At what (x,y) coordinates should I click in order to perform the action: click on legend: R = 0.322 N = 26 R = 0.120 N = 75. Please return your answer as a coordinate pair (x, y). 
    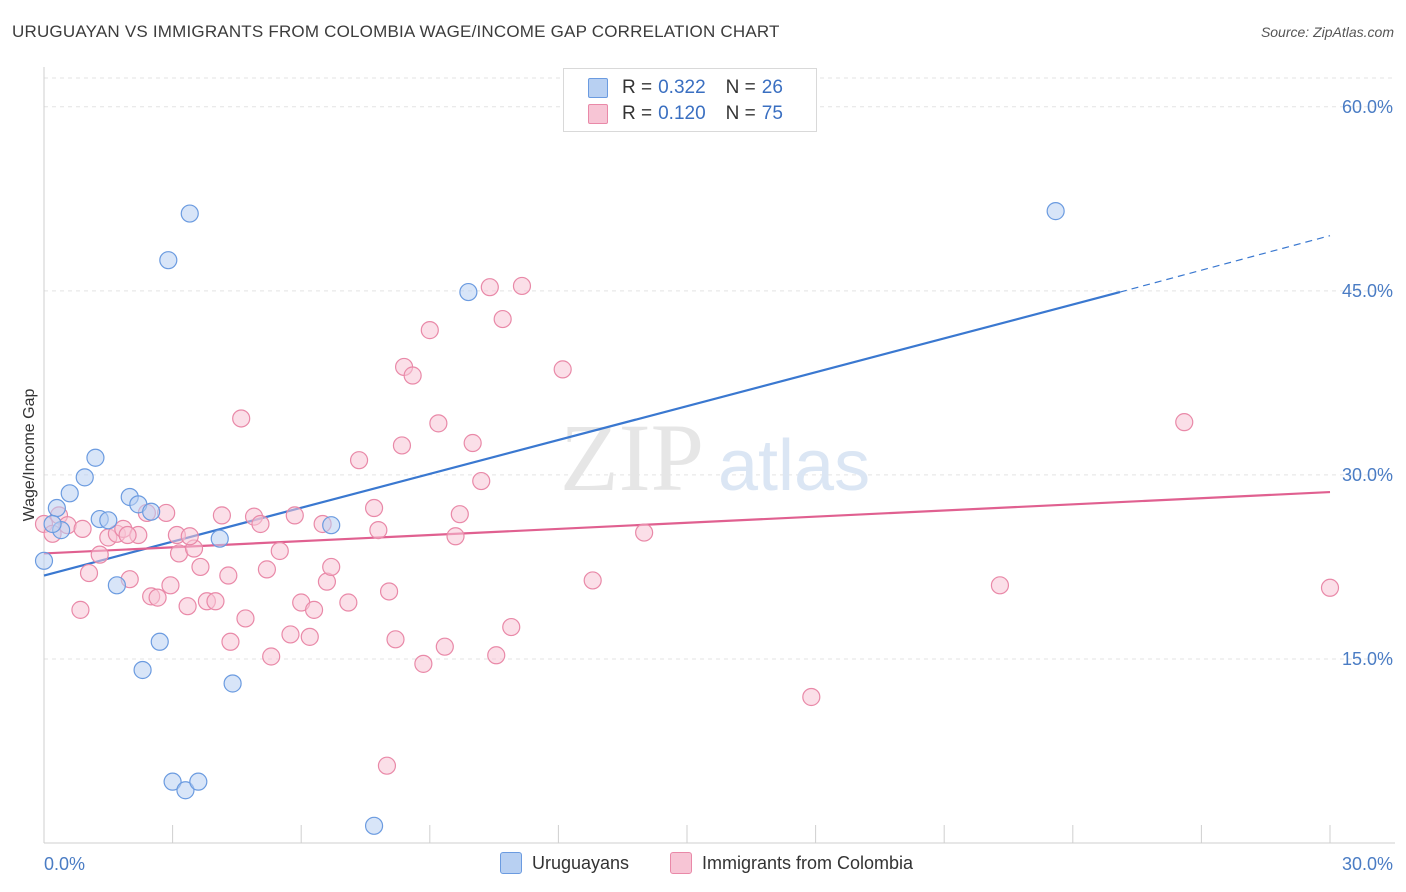
    Looking at the image, I should click on (690, 100).